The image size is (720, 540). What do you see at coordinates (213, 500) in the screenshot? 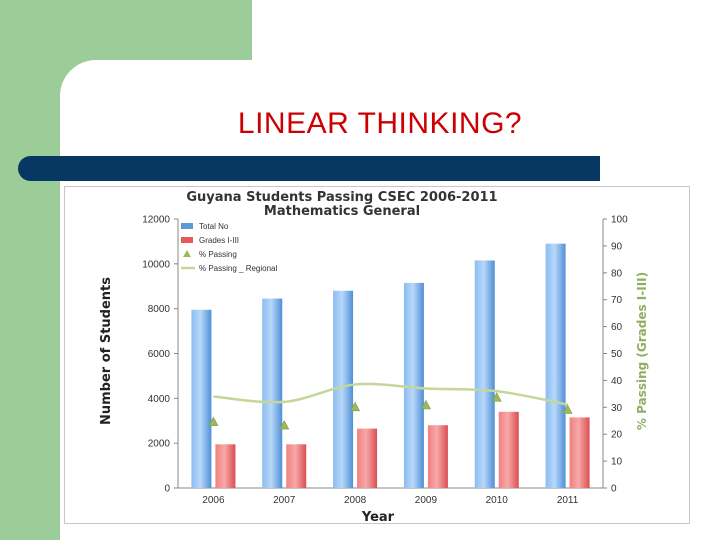
I see `x-tick-label: 2006` at bounding box center [213, 500].